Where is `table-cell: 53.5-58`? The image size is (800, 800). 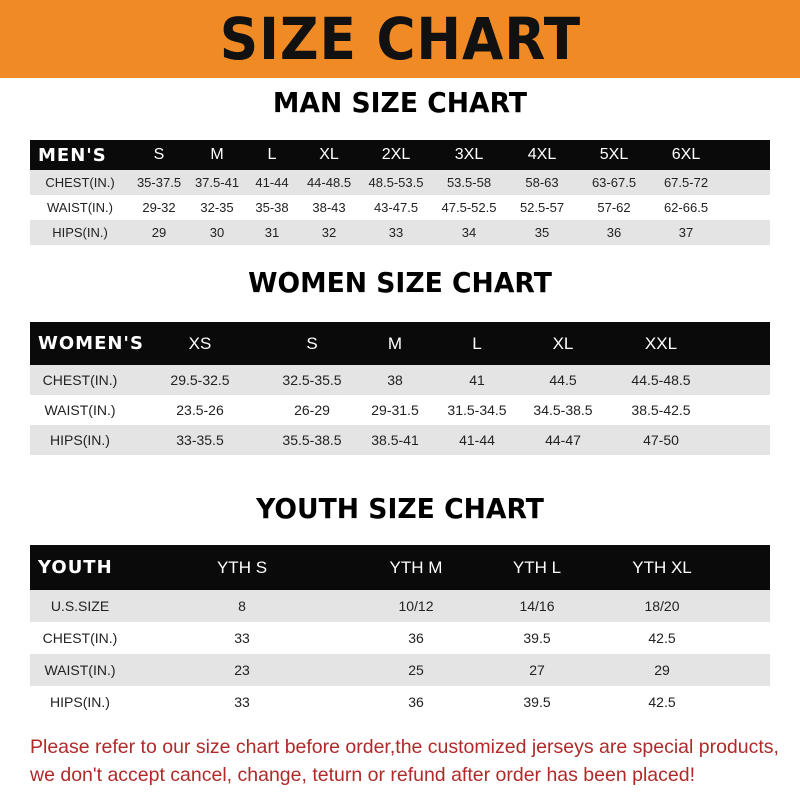
table-cell: 53.5-58 is located at coordinates (469, 182).